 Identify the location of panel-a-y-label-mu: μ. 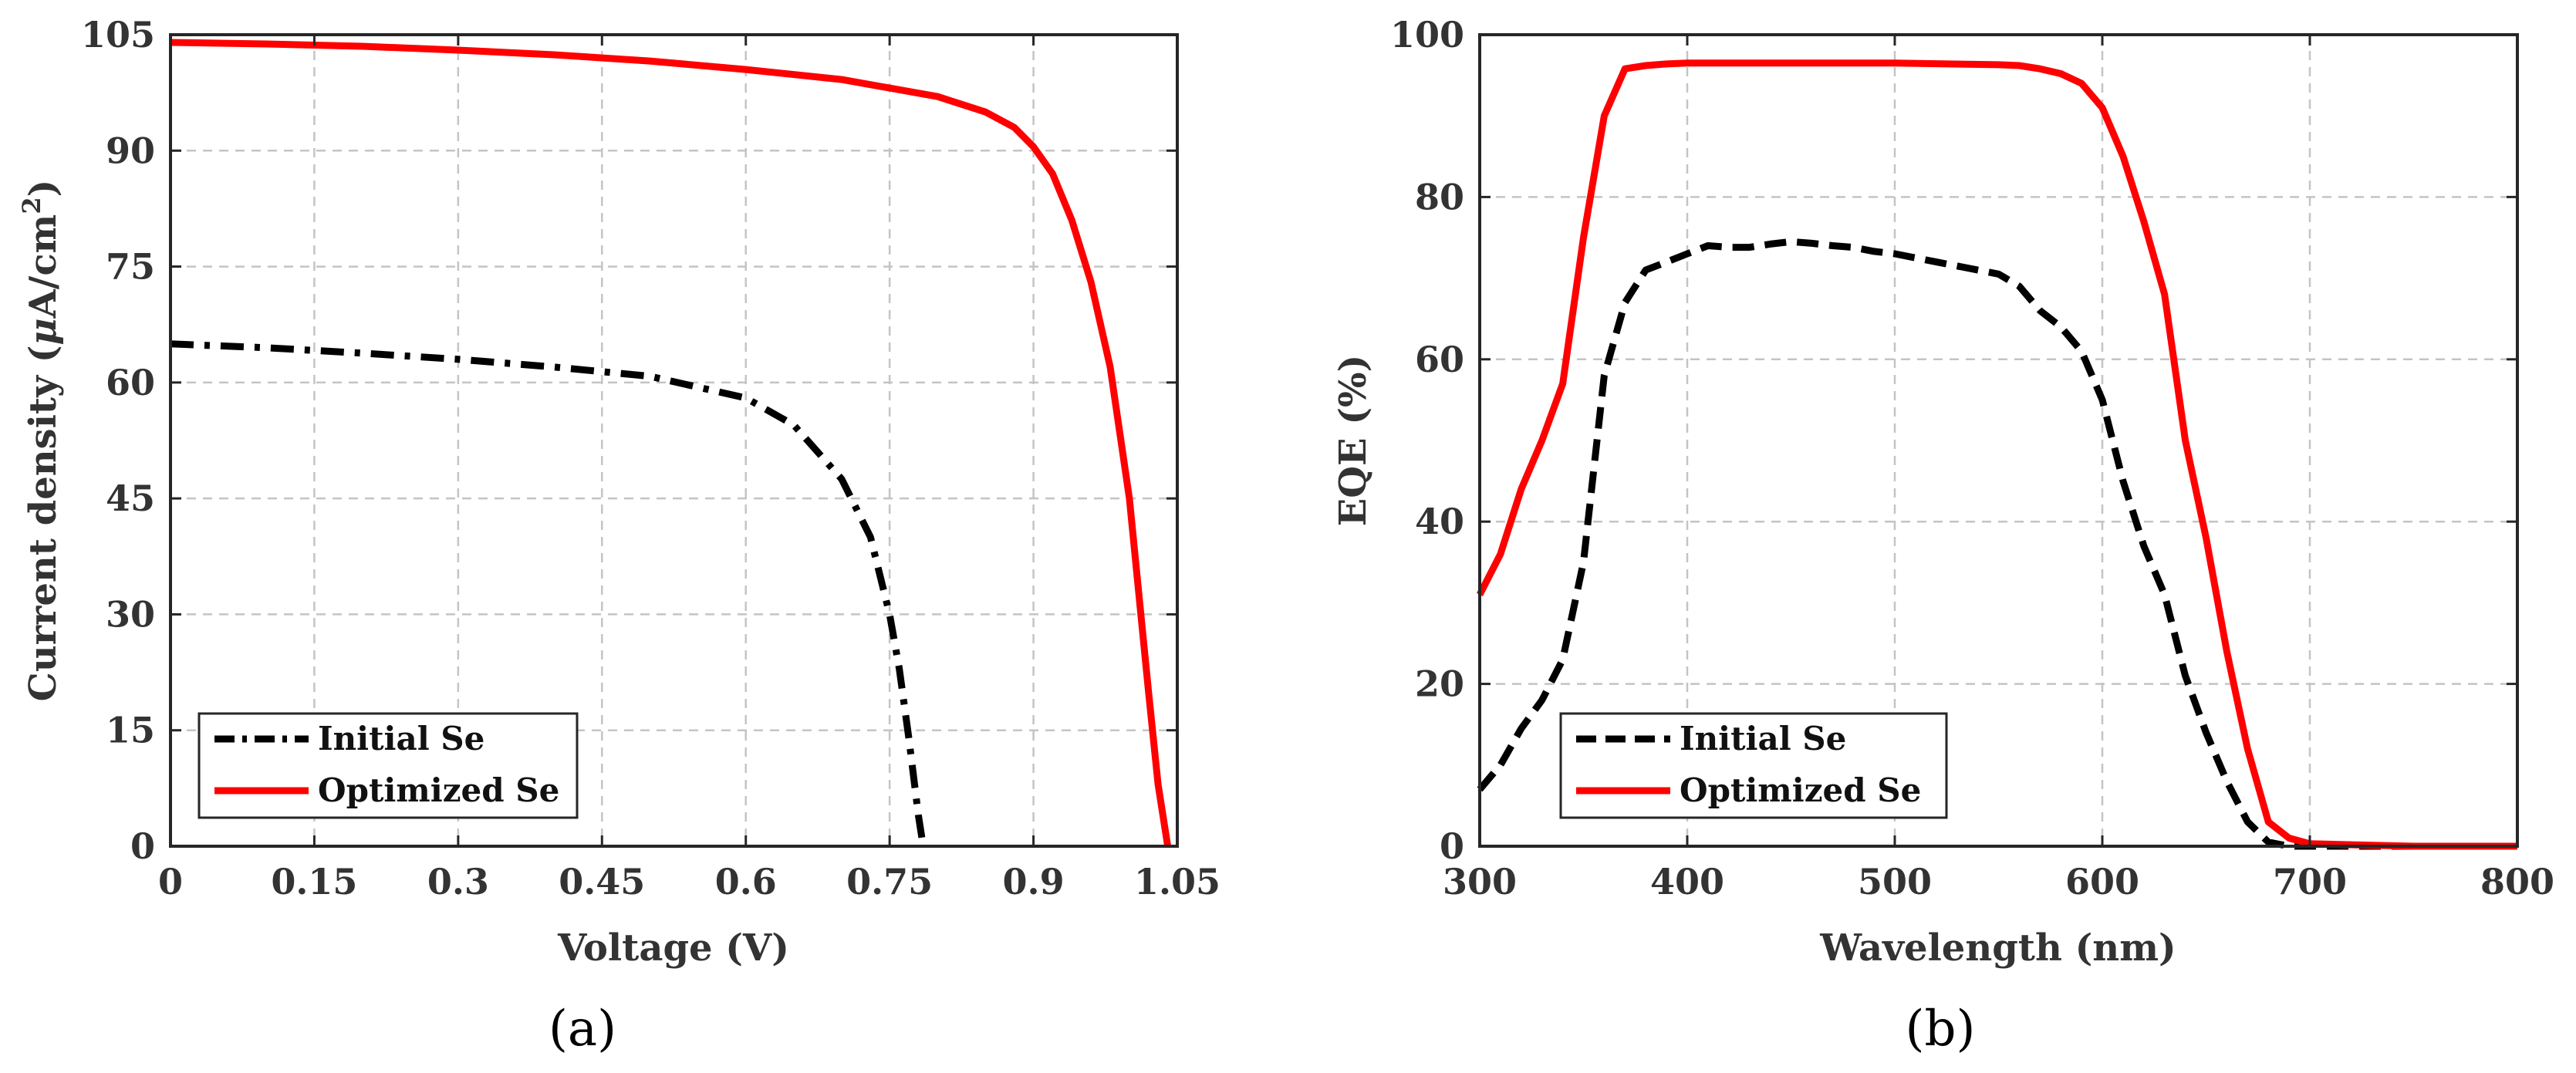
(43, 331).